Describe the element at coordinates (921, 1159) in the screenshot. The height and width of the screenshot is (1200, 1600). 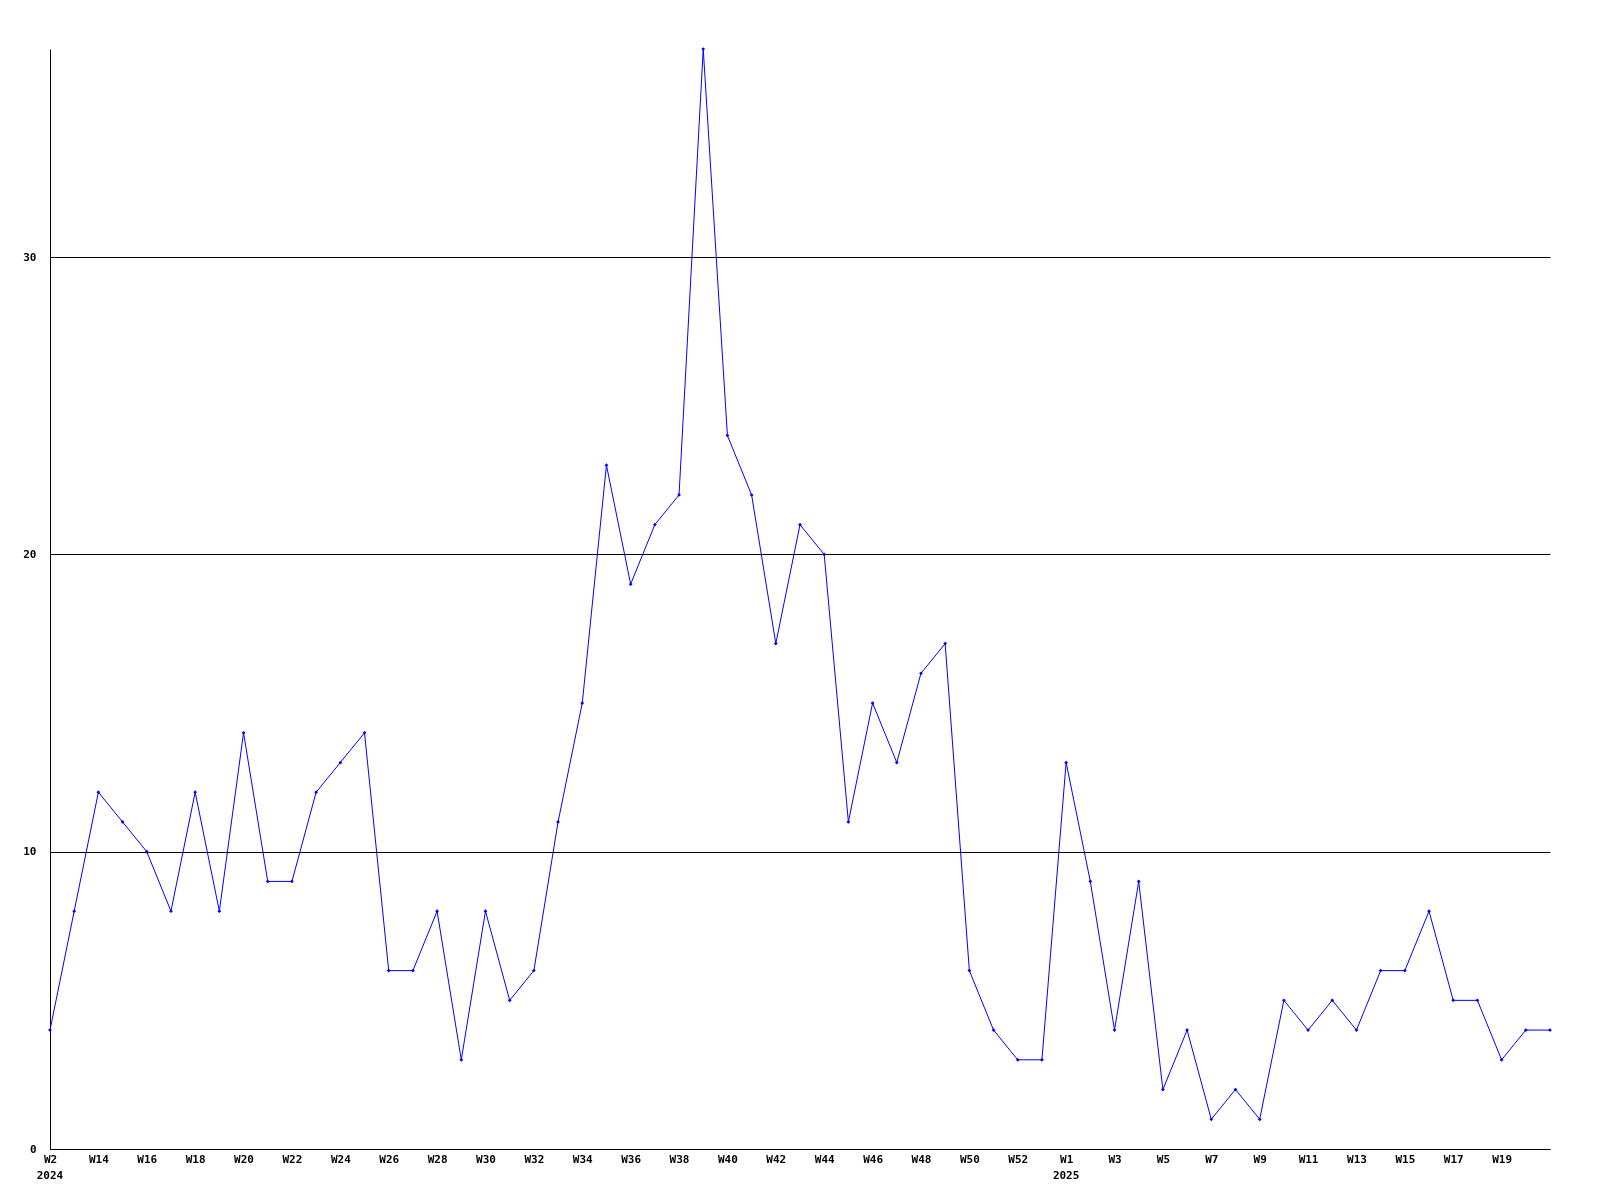
I see `x-tick-label: W48` at that location.